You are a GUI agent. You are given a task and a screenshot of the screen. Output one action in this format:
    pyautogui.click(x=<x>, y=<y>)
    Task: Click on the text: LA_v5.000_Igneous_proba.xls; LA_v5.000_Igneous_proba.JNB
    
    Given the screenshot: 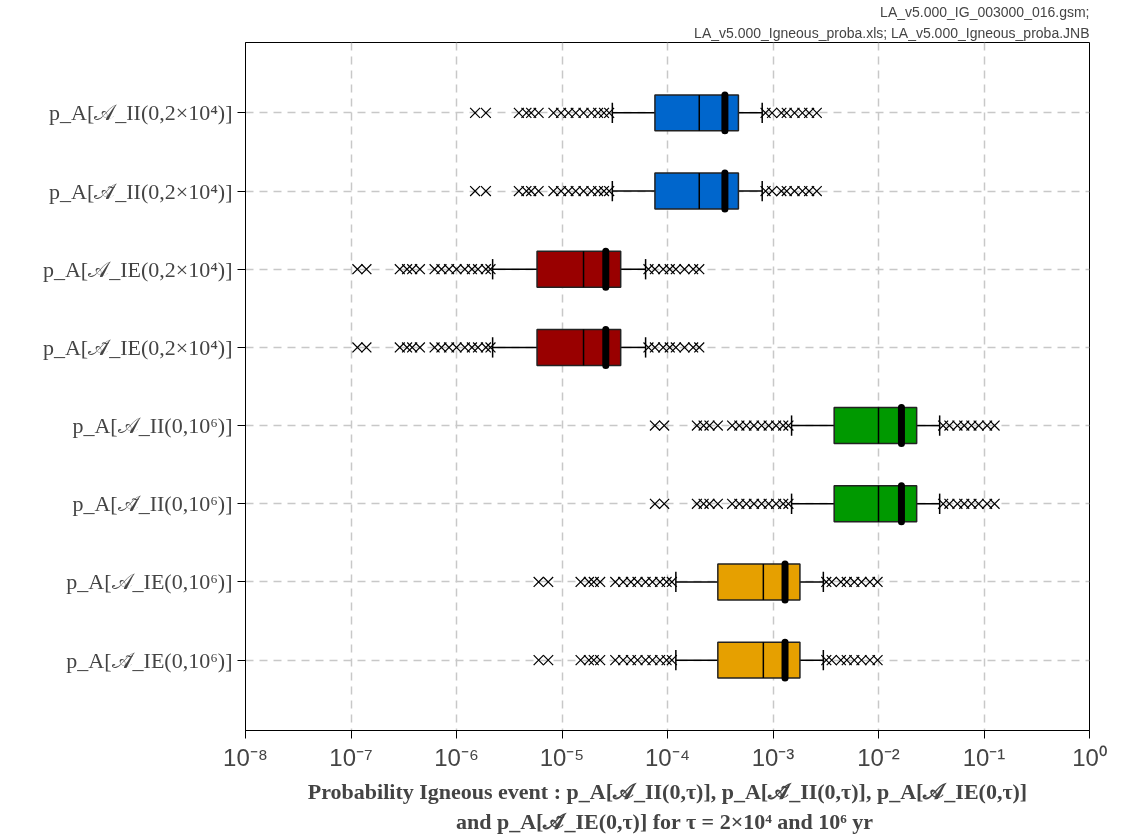 What is the action you would take?
    pyautogui.click(x=892, y=33)
    